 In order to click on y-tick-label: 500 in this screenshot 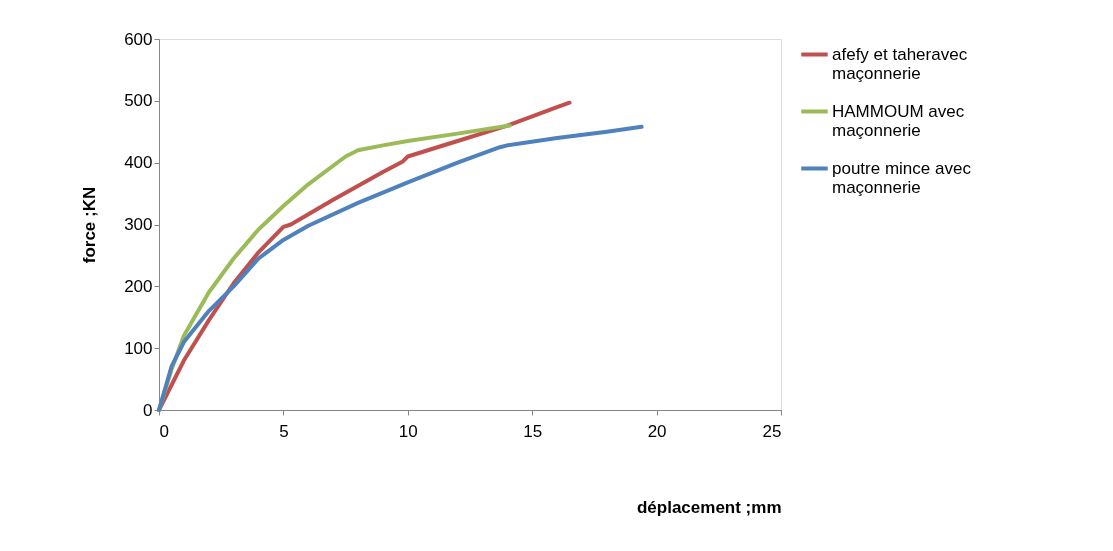, I will do `click(138, 101)`.